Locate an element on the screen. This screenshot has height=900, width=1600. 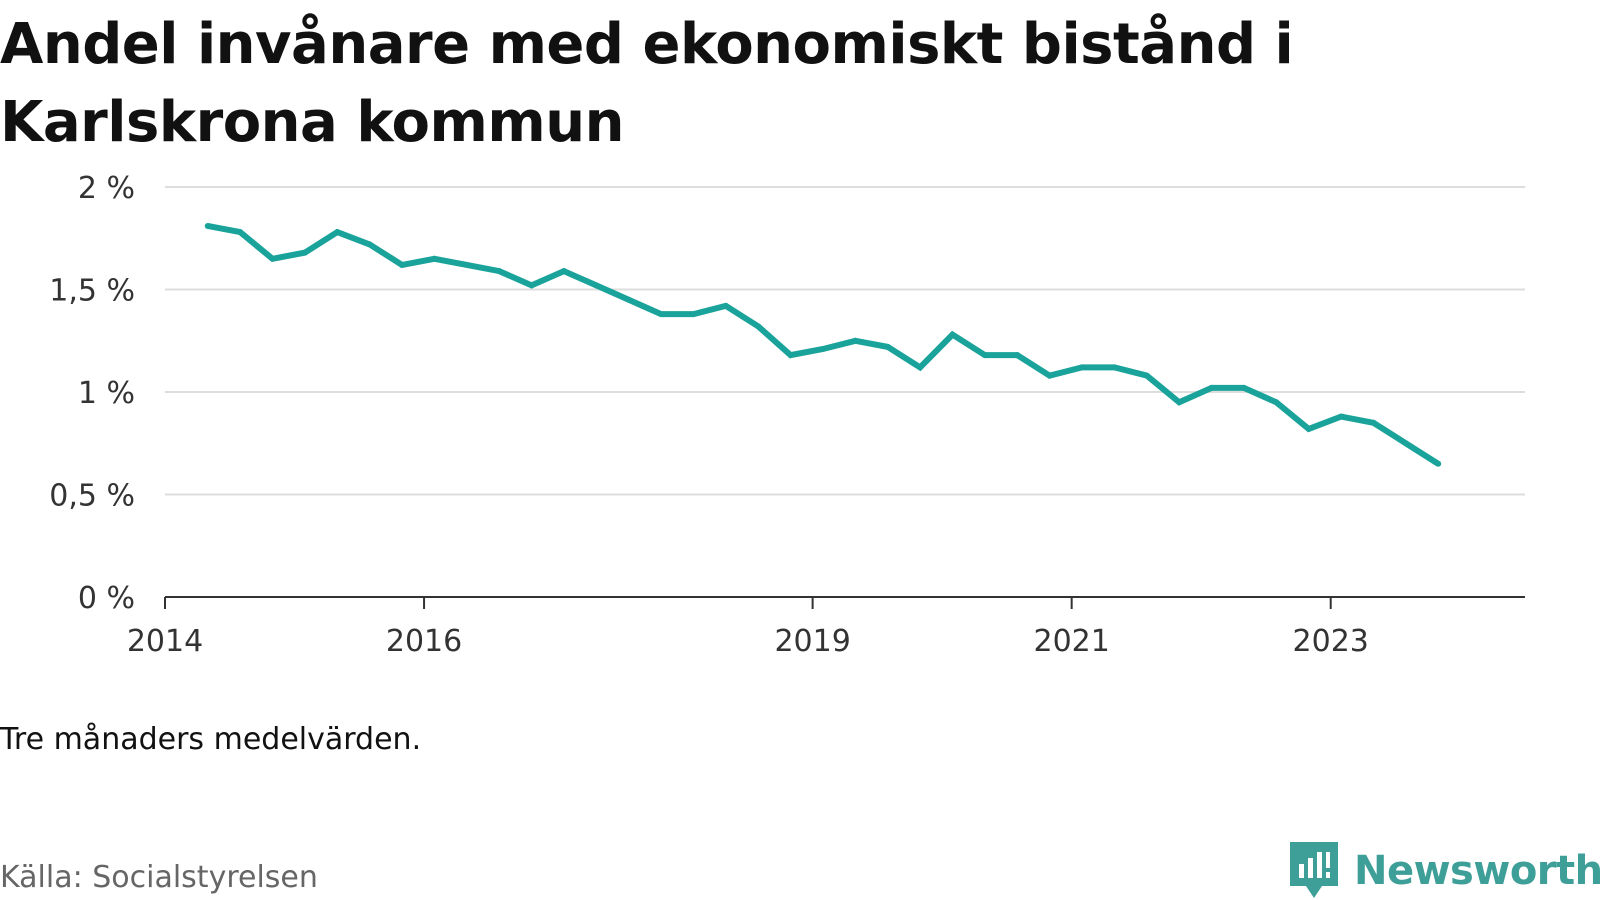
brand-name: Newsworthy is located at coordinates (1477, 871).